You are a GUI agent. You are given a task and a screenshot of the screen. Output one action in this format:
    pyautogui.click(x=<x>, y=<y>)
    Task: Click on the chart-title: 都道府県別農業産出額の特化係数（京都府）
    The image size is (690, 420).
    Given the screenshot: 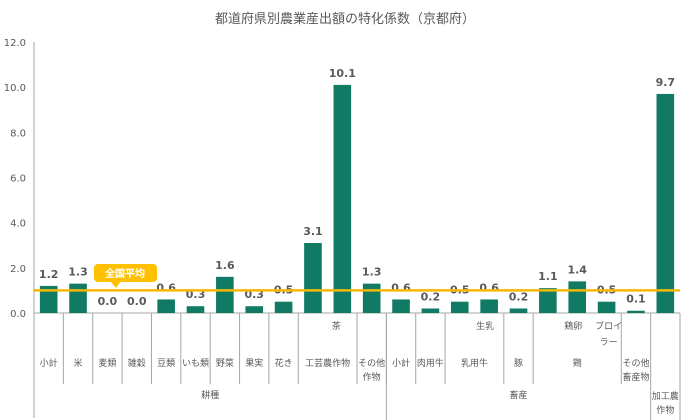 What is the action you would take?
    pyautogui.click(x=344, y=19)
    